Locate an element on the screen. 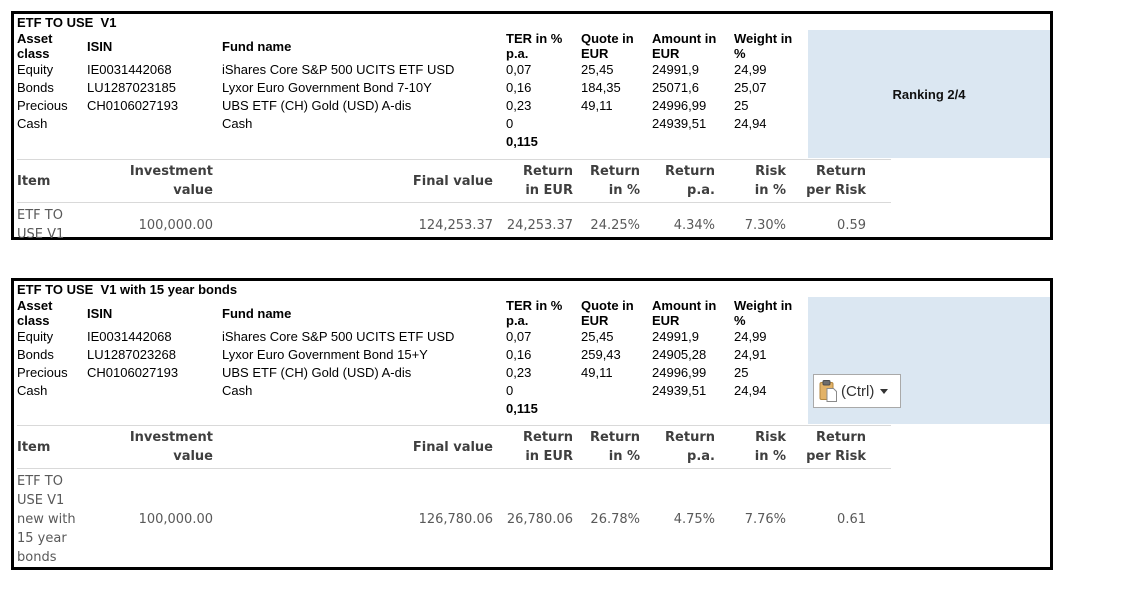 The height and width of the screenshot is (595, 1147). return-per-risk-value: 0.59 is located at coordinates (851, 225).